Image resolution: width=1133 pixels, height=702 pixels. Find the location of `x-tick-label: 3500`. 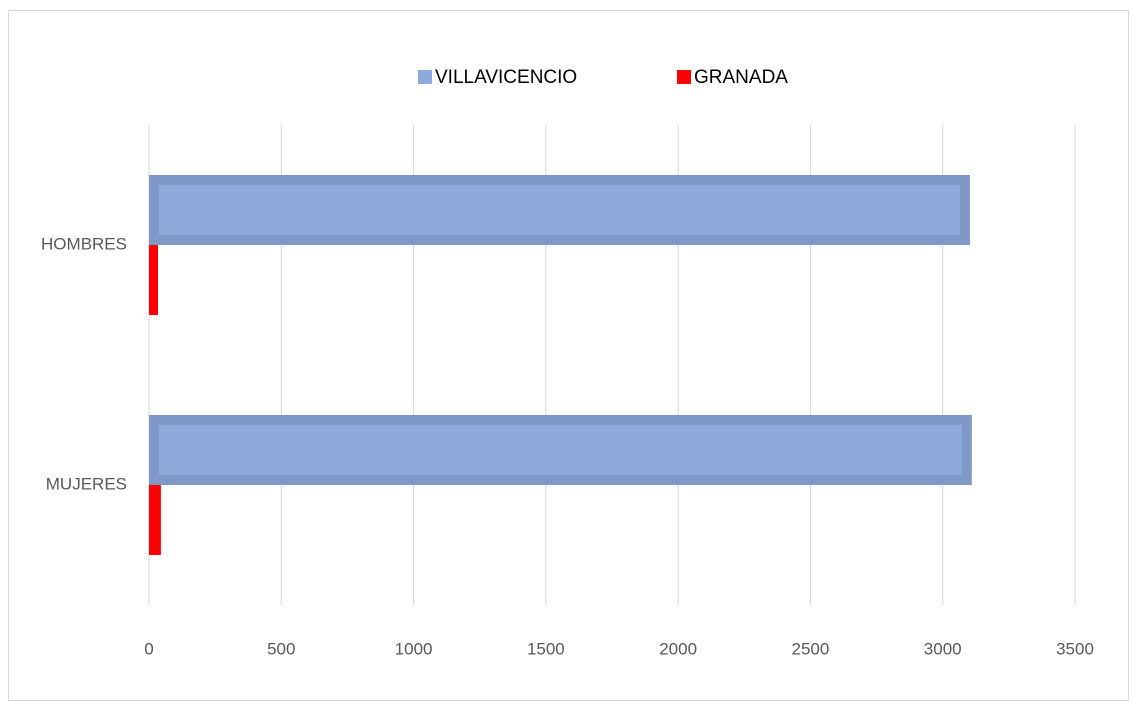

x-tick-label: 3500 is located at coordinates (1075, 648).